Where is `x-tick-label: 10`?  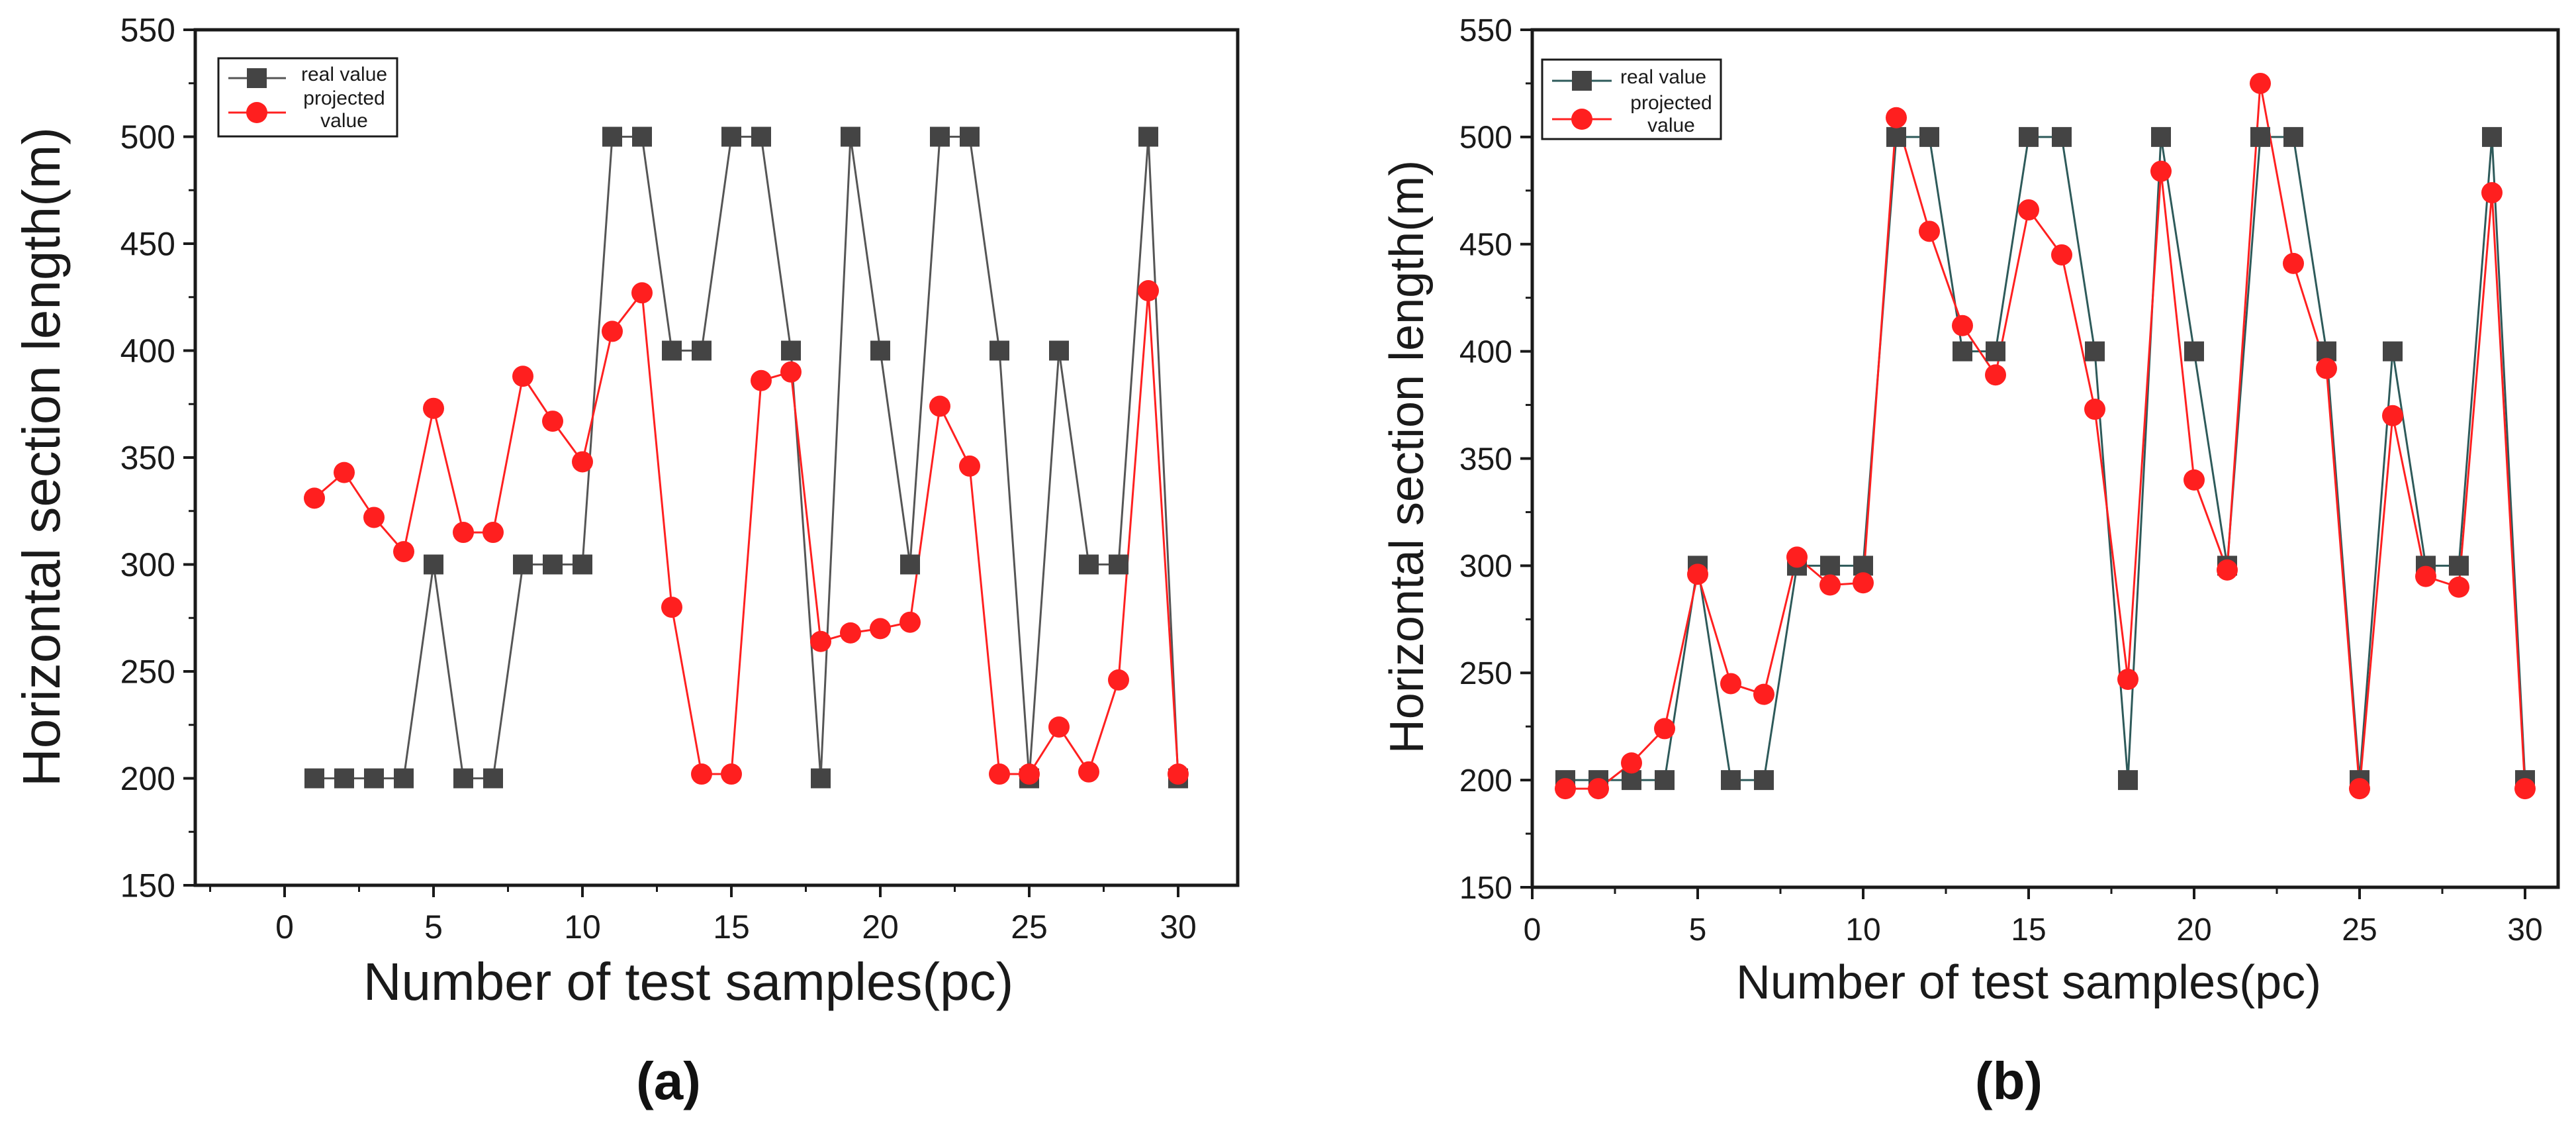
x-tick-label: 10 is located at coordinates (582, 927).